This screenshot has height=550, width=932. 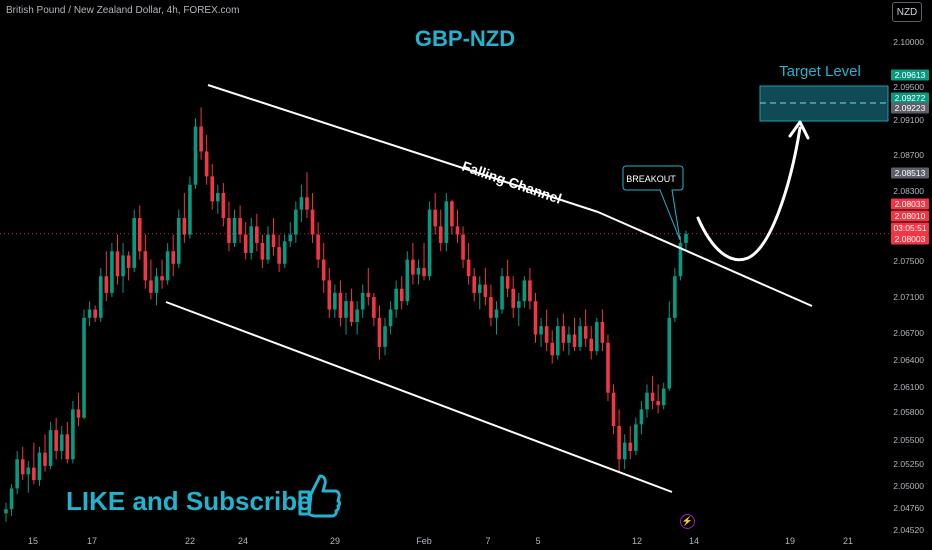 I want to click on price-tick-label: 2.05250, so click(x=908, y=464).